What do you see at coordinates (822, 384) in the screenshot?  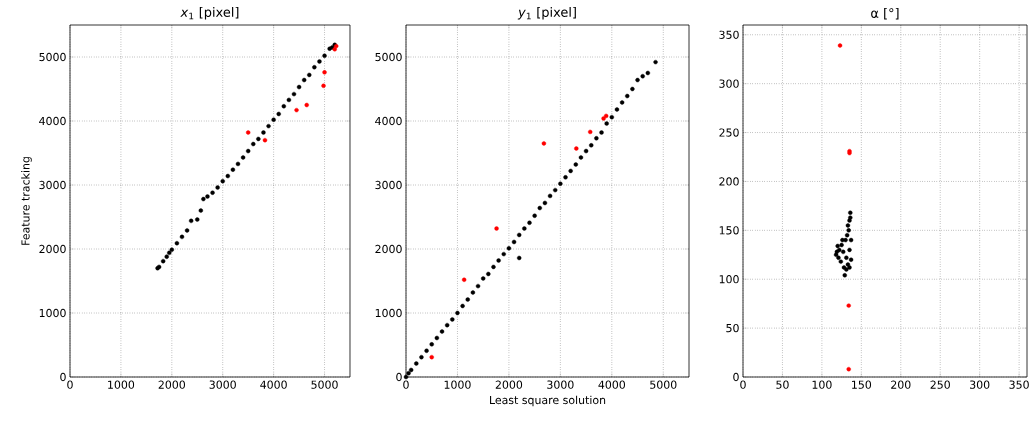 I see `x-tick-label: 100` at bounding box center [822, 384].